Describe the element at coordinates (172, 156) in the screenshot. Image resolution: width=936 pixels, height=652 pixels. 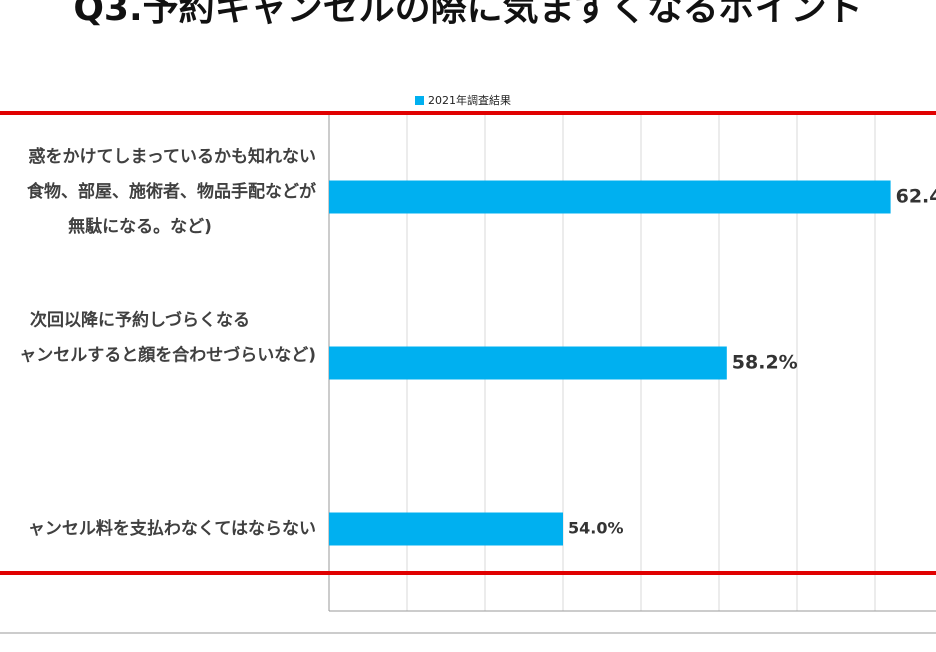
I see `category-label: 惑をかけてしまっているかも知れない` at that location.